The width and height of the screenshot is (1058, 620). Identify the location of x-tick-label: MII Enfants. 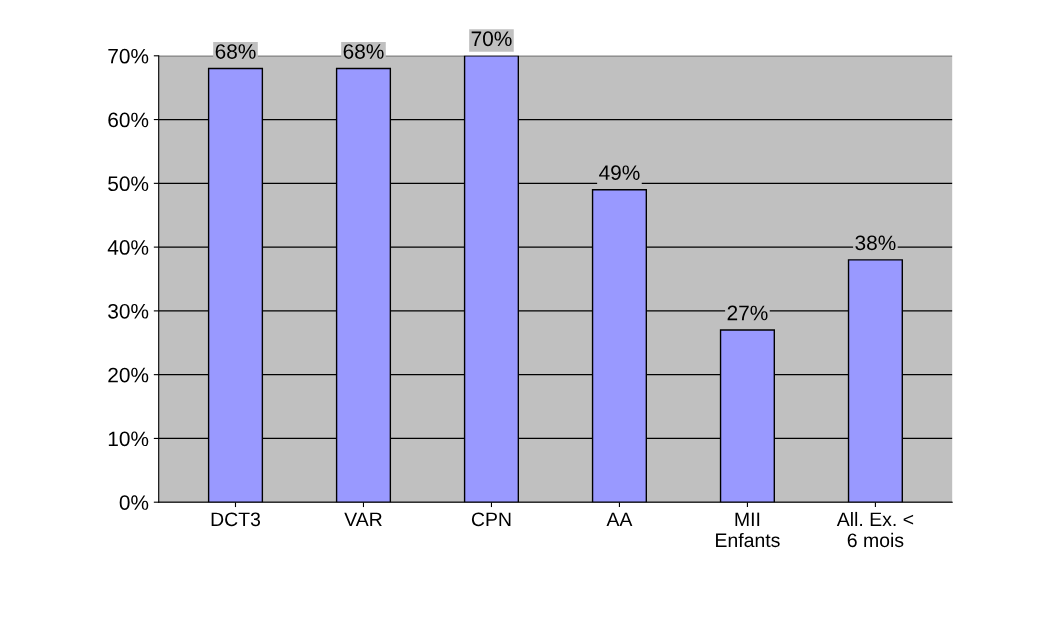
(748, 530).